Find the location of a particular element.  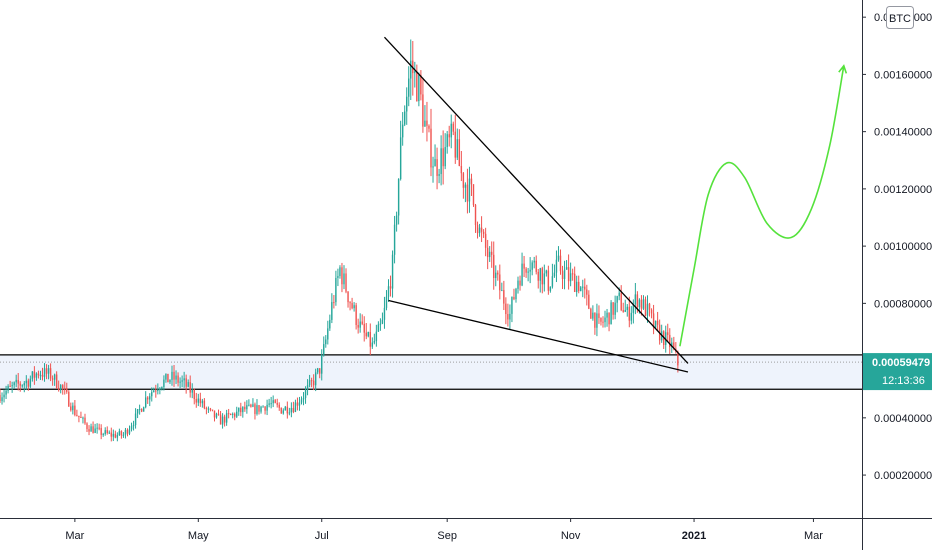

support-zone-fill is located at coordinates (431, 372).